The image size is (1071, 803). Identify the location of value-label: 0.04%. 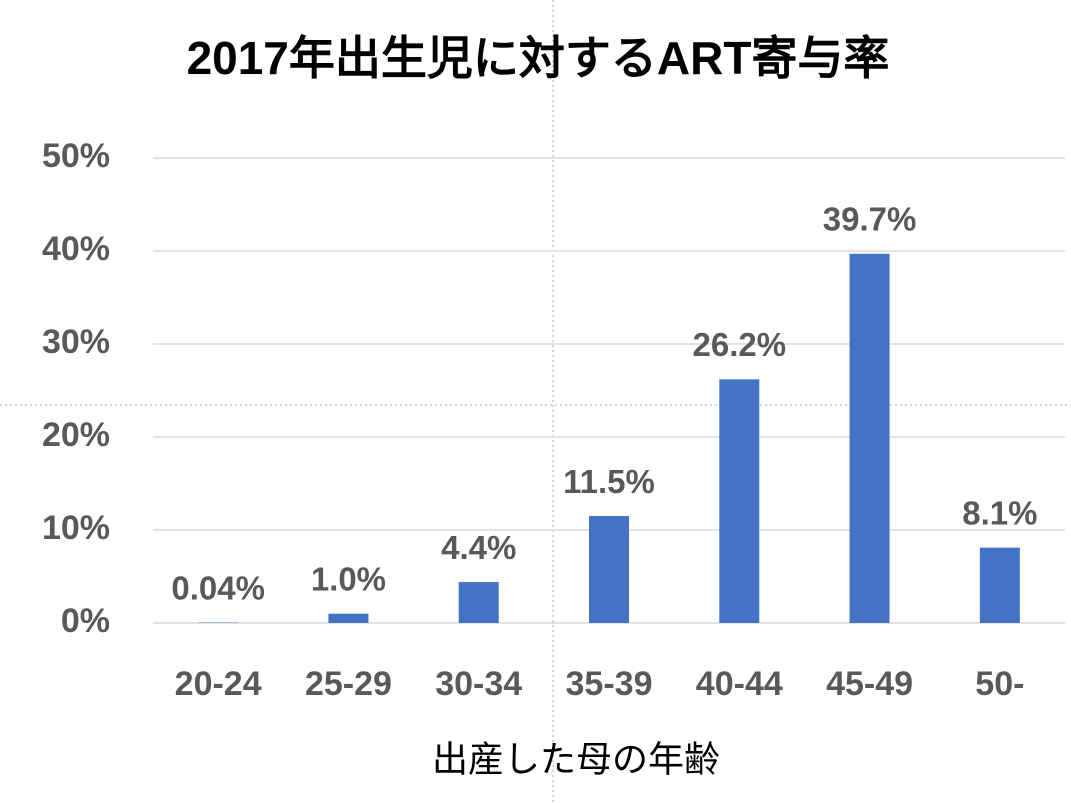
(218, 587).